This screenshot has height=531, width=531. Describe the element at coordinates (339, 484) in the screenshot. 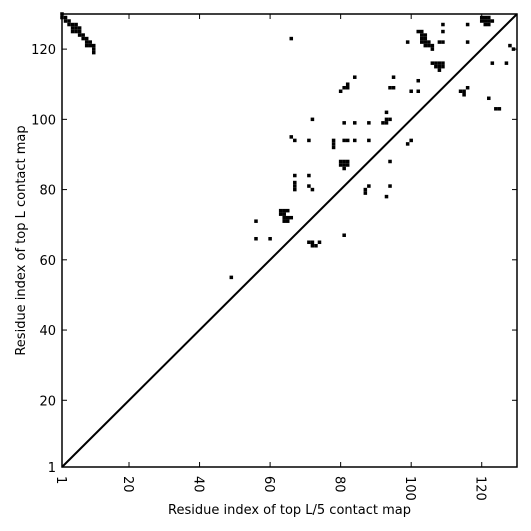

I see `x-tick-label: 80` at that location.